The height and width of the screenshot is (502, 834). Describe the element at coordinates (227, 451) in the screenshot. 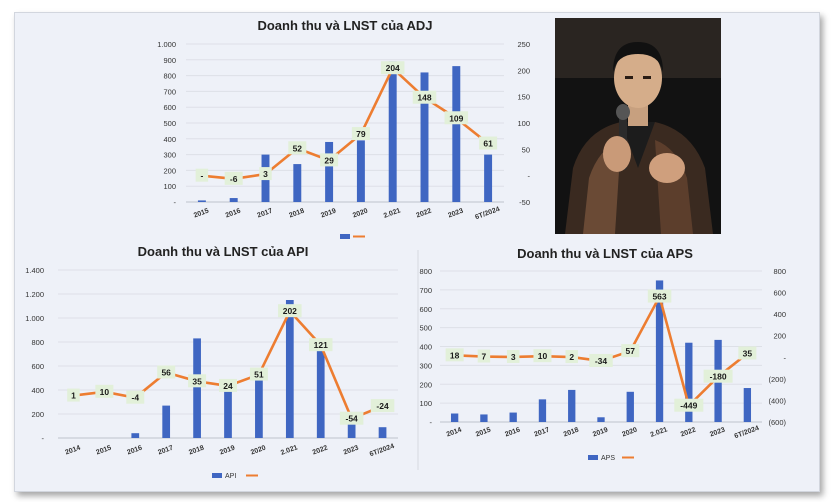

I see `chart-api-x-tick: 2019` at that location.